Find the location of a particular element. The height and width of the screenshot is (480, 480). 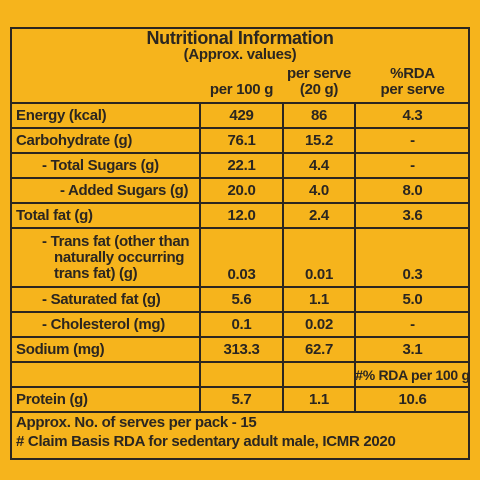

cell-value: 429 is located at coordinates (241, 115).